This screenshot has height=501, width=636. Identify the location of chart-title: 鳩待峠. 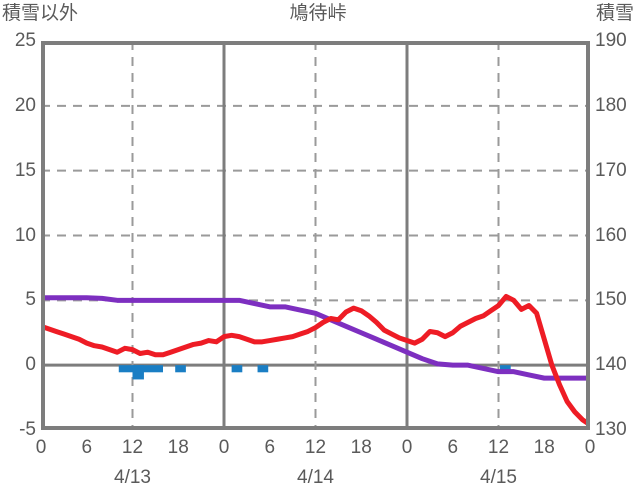
(318, 13).